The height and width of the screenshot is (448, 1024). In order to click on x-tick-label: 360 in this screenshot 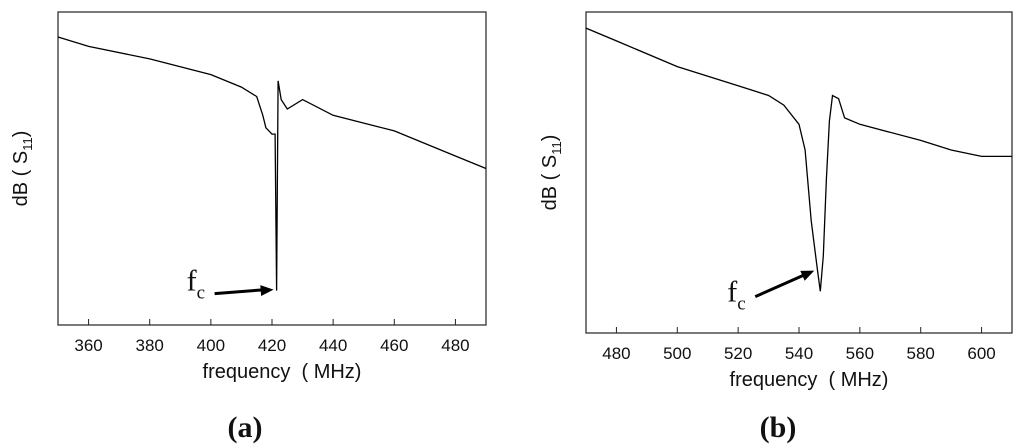, I will do `click(88, 345)`.